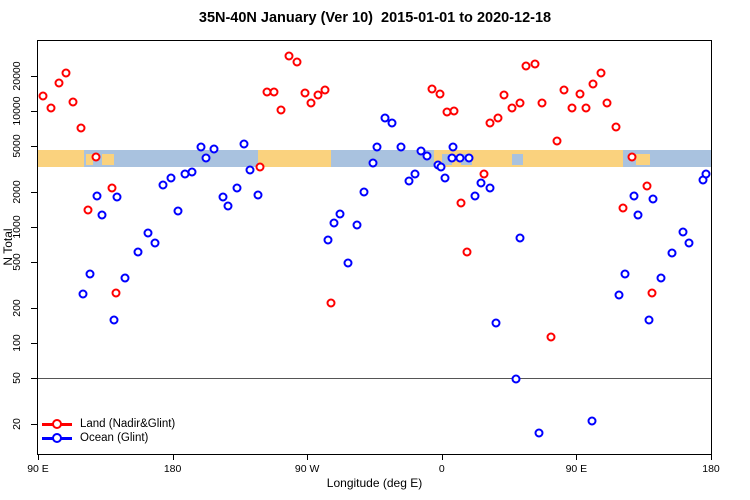 This screenshot has width=750, height=500. What do you see at coordinates (128, 424) in the screenshot?
I see `legend-label: Land (Nadir&Glint)` at bounding box center [128, 424].